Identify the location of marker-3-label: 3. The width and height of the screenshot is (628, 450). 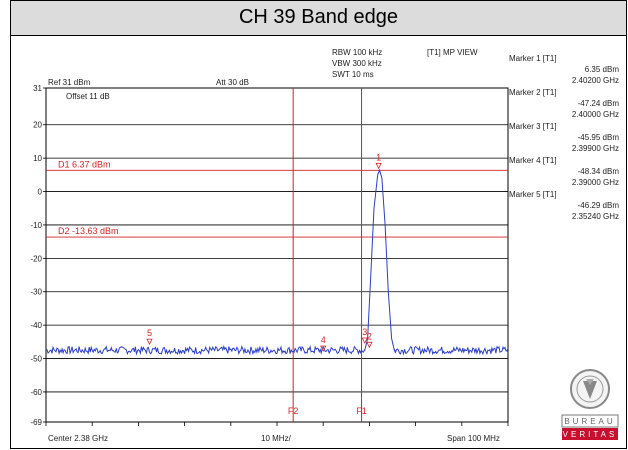
(364, 332).